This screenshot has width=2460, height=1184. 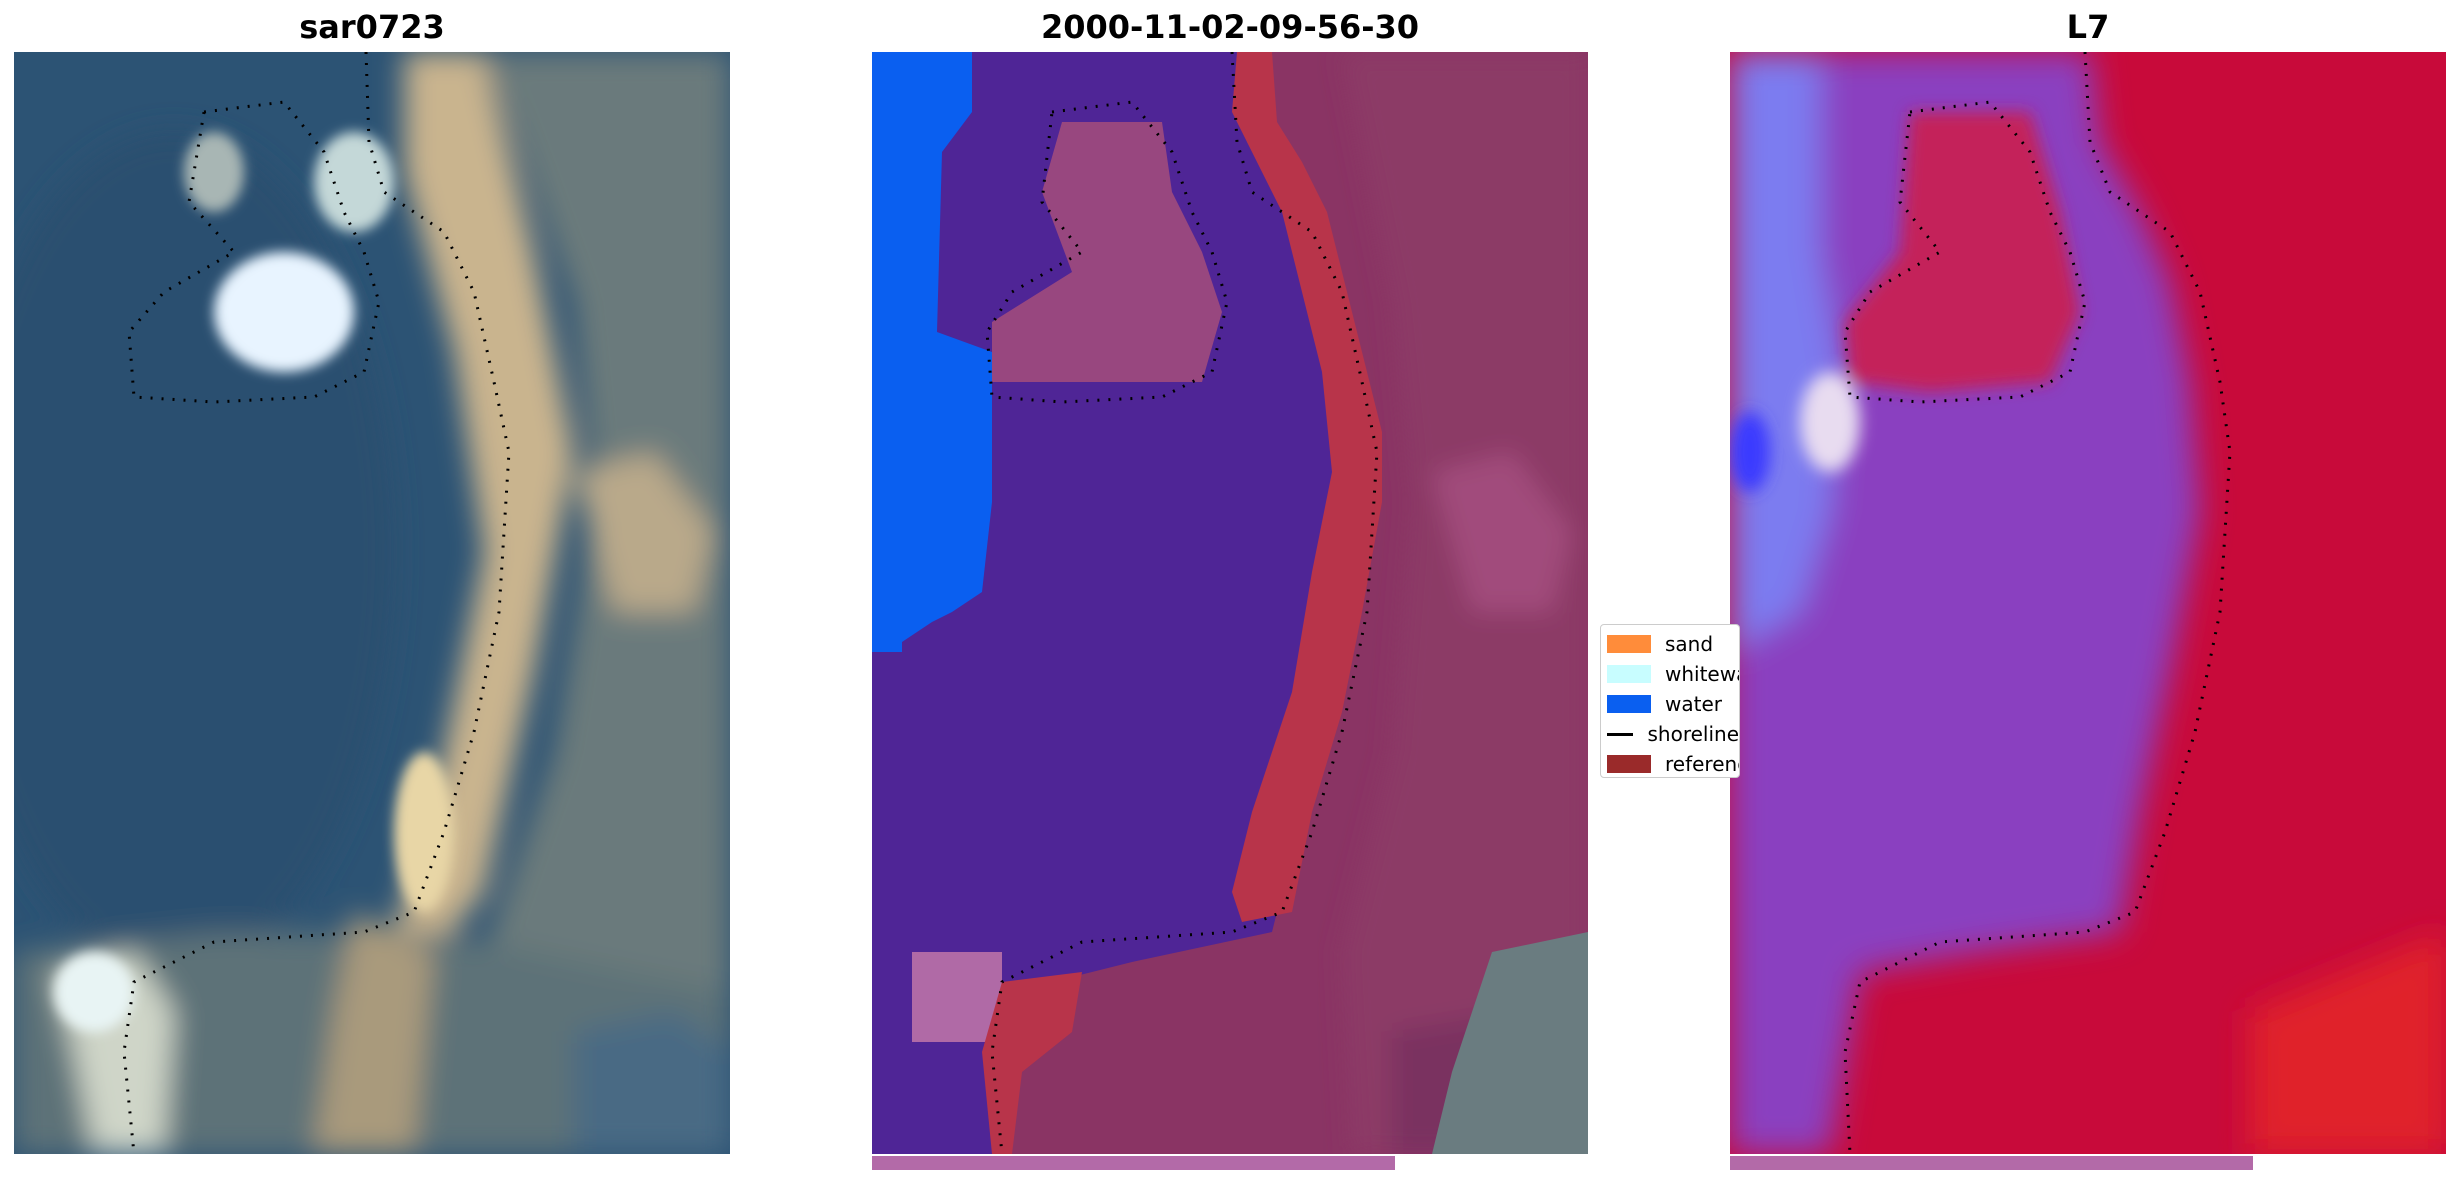 What do you see at coordinates (1702, 674) in the screenshot?
I see `legend-label: whitewater` at bounding box center [1702, 674].